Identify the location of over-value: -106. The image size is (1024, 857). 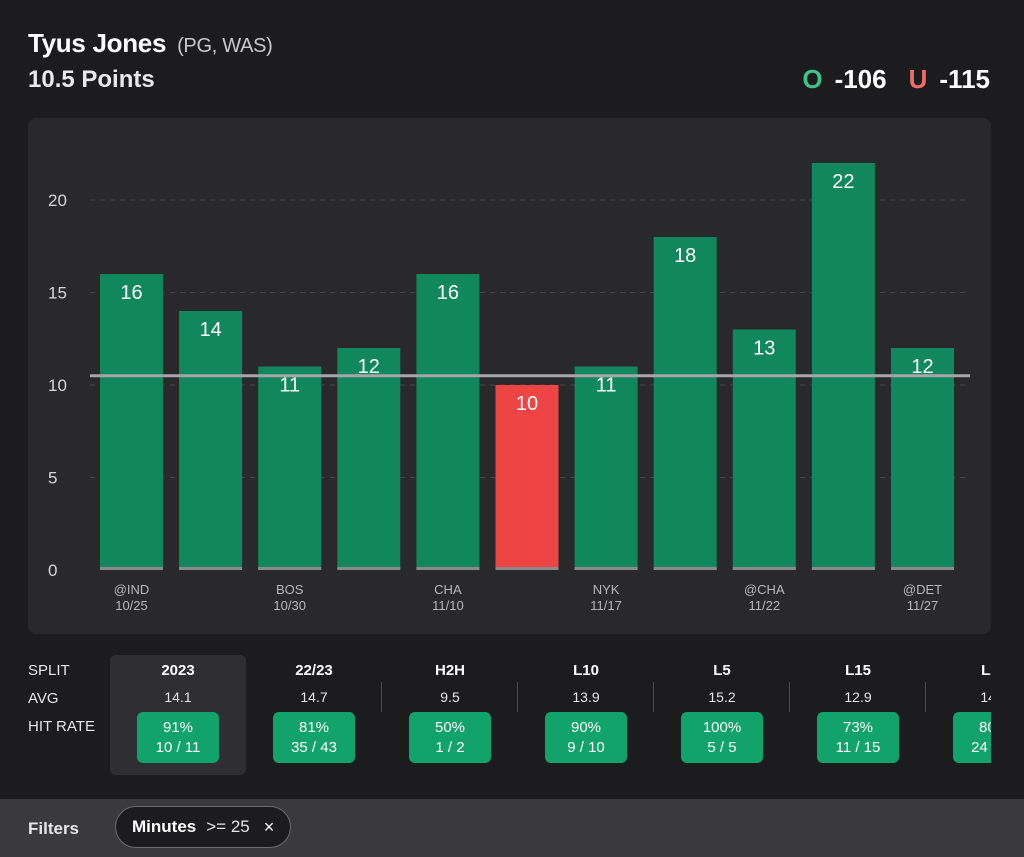
(860, 79).